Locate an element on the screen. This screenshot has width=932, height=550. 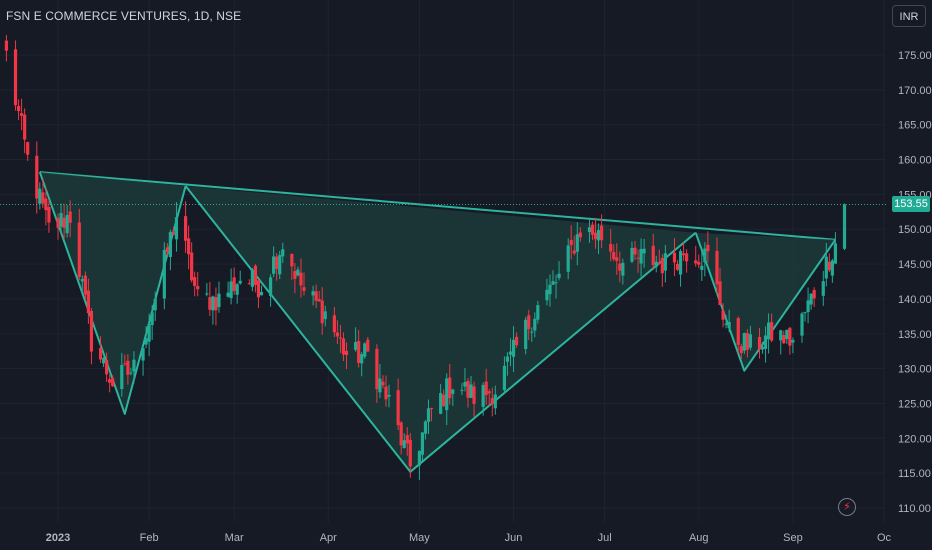
currency-button: INR is located at coordinates (909, 16).